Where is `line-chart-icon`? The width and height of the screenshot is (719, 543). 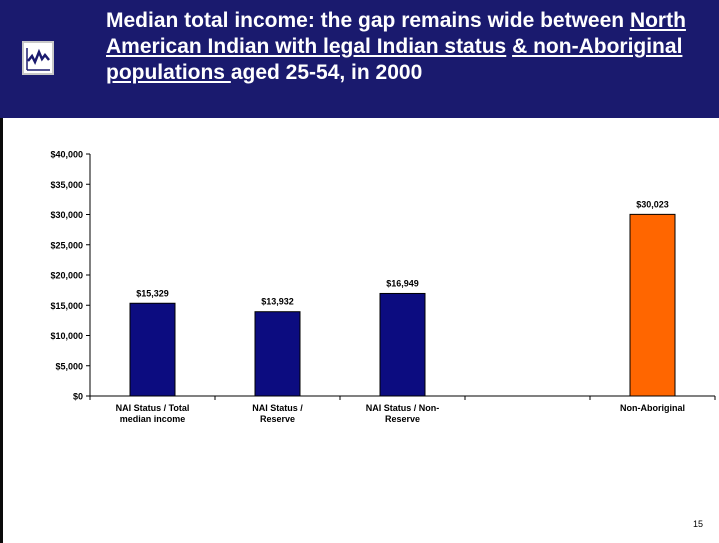
line-chart-icon is located at coordinates (38, 58).